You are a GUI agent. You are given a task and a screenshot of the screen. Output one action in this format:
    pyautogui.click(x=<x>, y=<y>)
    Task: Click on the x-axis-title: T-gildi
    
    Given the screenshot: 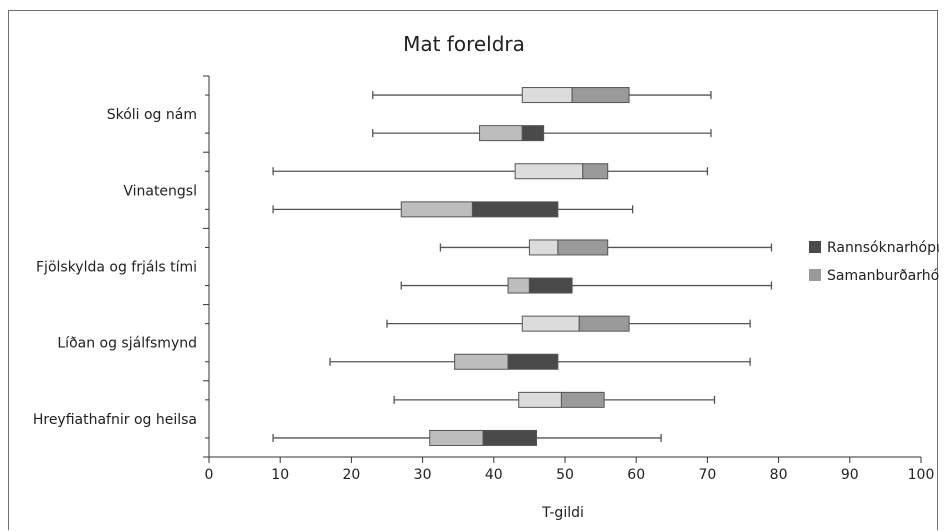 What is the action you would take?
    pyautogui.click(x=562, y=513)
    